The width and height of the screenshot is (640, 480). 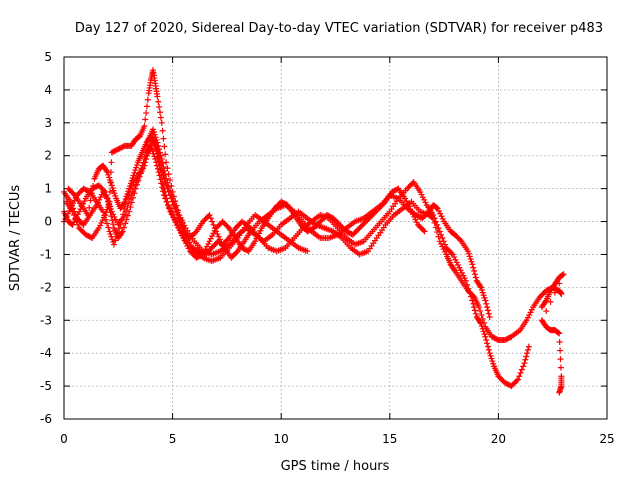 What do you see at coordinates (15, 238) in the screenshot?
I see `y-axis-label: SDTVAR / TECUs` at bounding box center [15, 238].